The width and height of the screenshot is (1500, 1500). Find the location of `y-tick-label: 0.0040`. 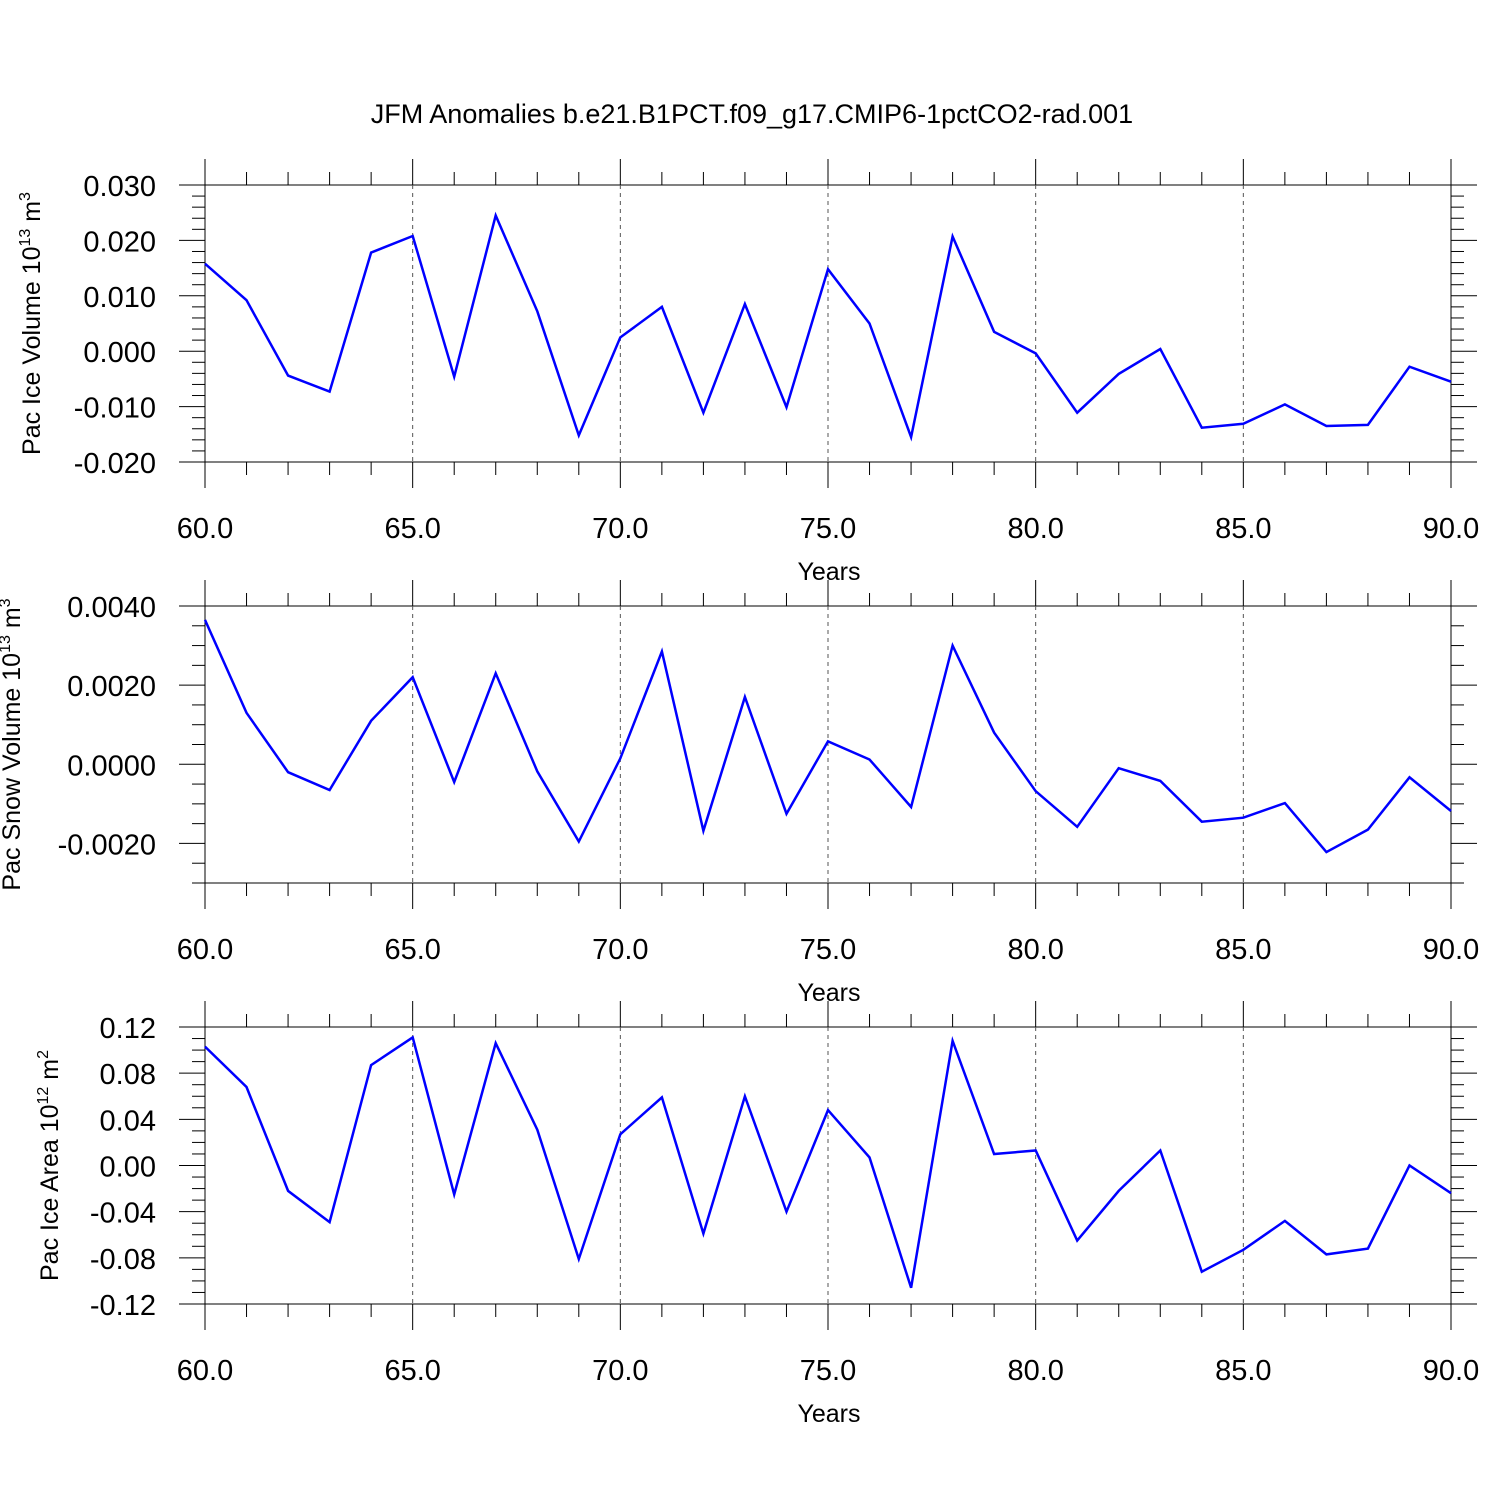

y-tick-label: 0.0040 is located at coordinates (111, 608).